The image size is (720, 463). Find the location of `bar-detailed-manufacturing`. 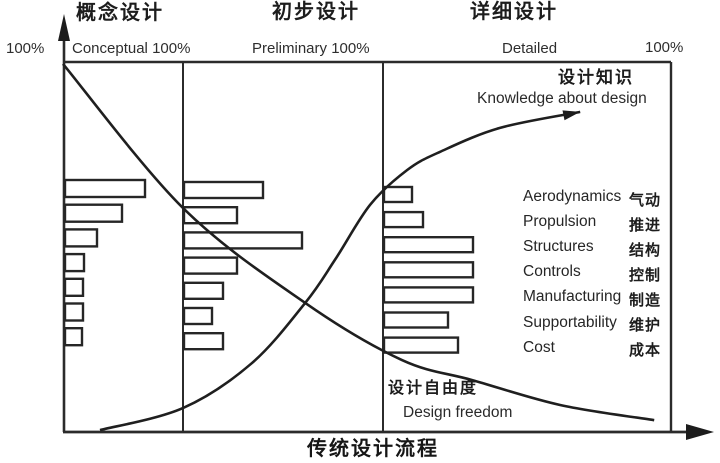

bar-detailed-manufacturing is located at coordinates (428, 295).